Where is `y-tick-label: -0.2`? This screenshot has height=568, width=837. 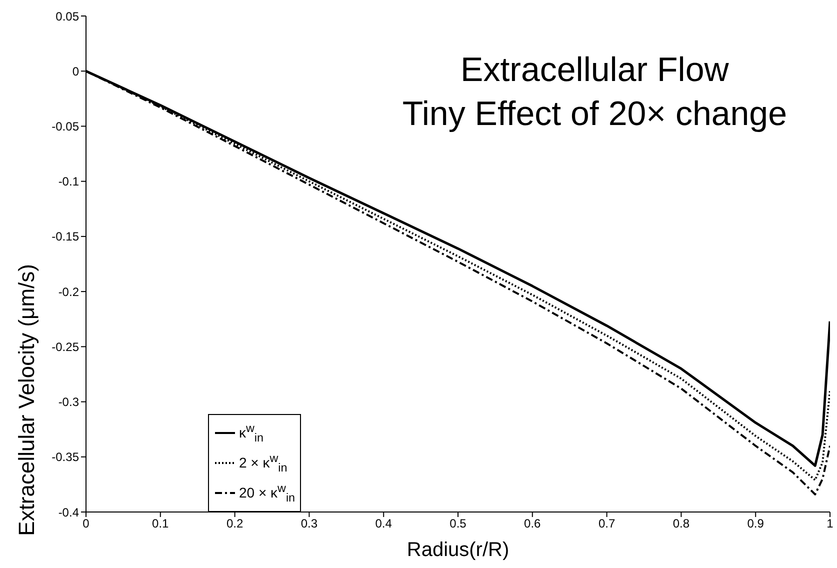
y-tick-label: -0.2 is located at coordinates (69, 291).